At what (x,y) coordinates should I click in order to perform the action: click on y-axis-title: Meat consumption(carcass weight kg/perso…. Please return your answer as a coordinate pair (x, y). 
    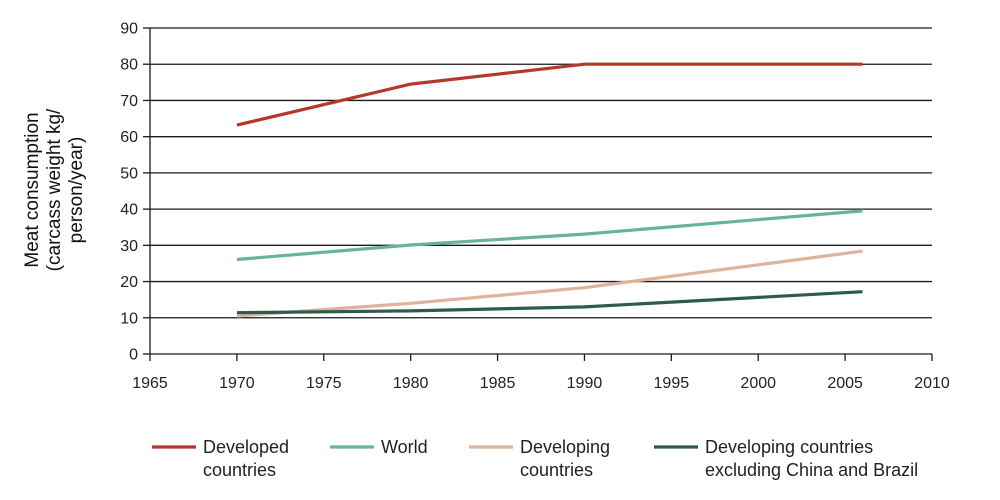
    Looking at the image, I should click on (54, 189).